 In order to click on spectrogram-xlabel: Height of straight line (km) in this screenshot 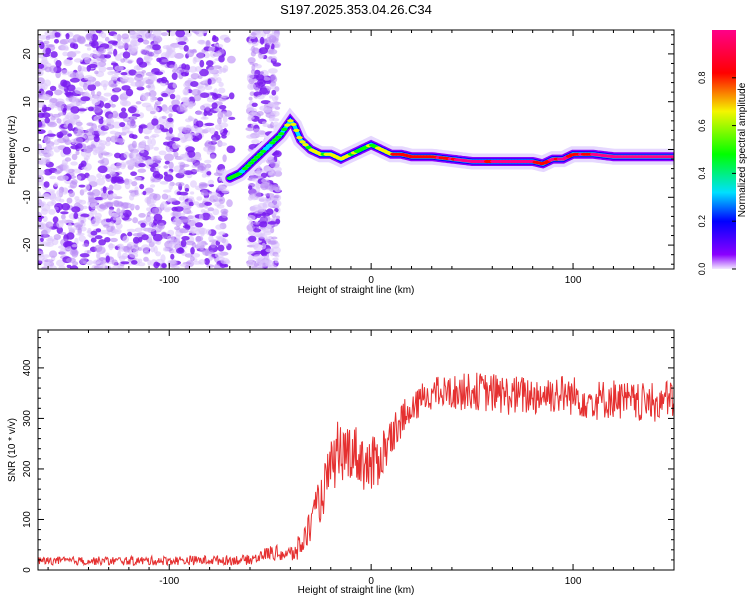, I will do `click(356, 290)`.